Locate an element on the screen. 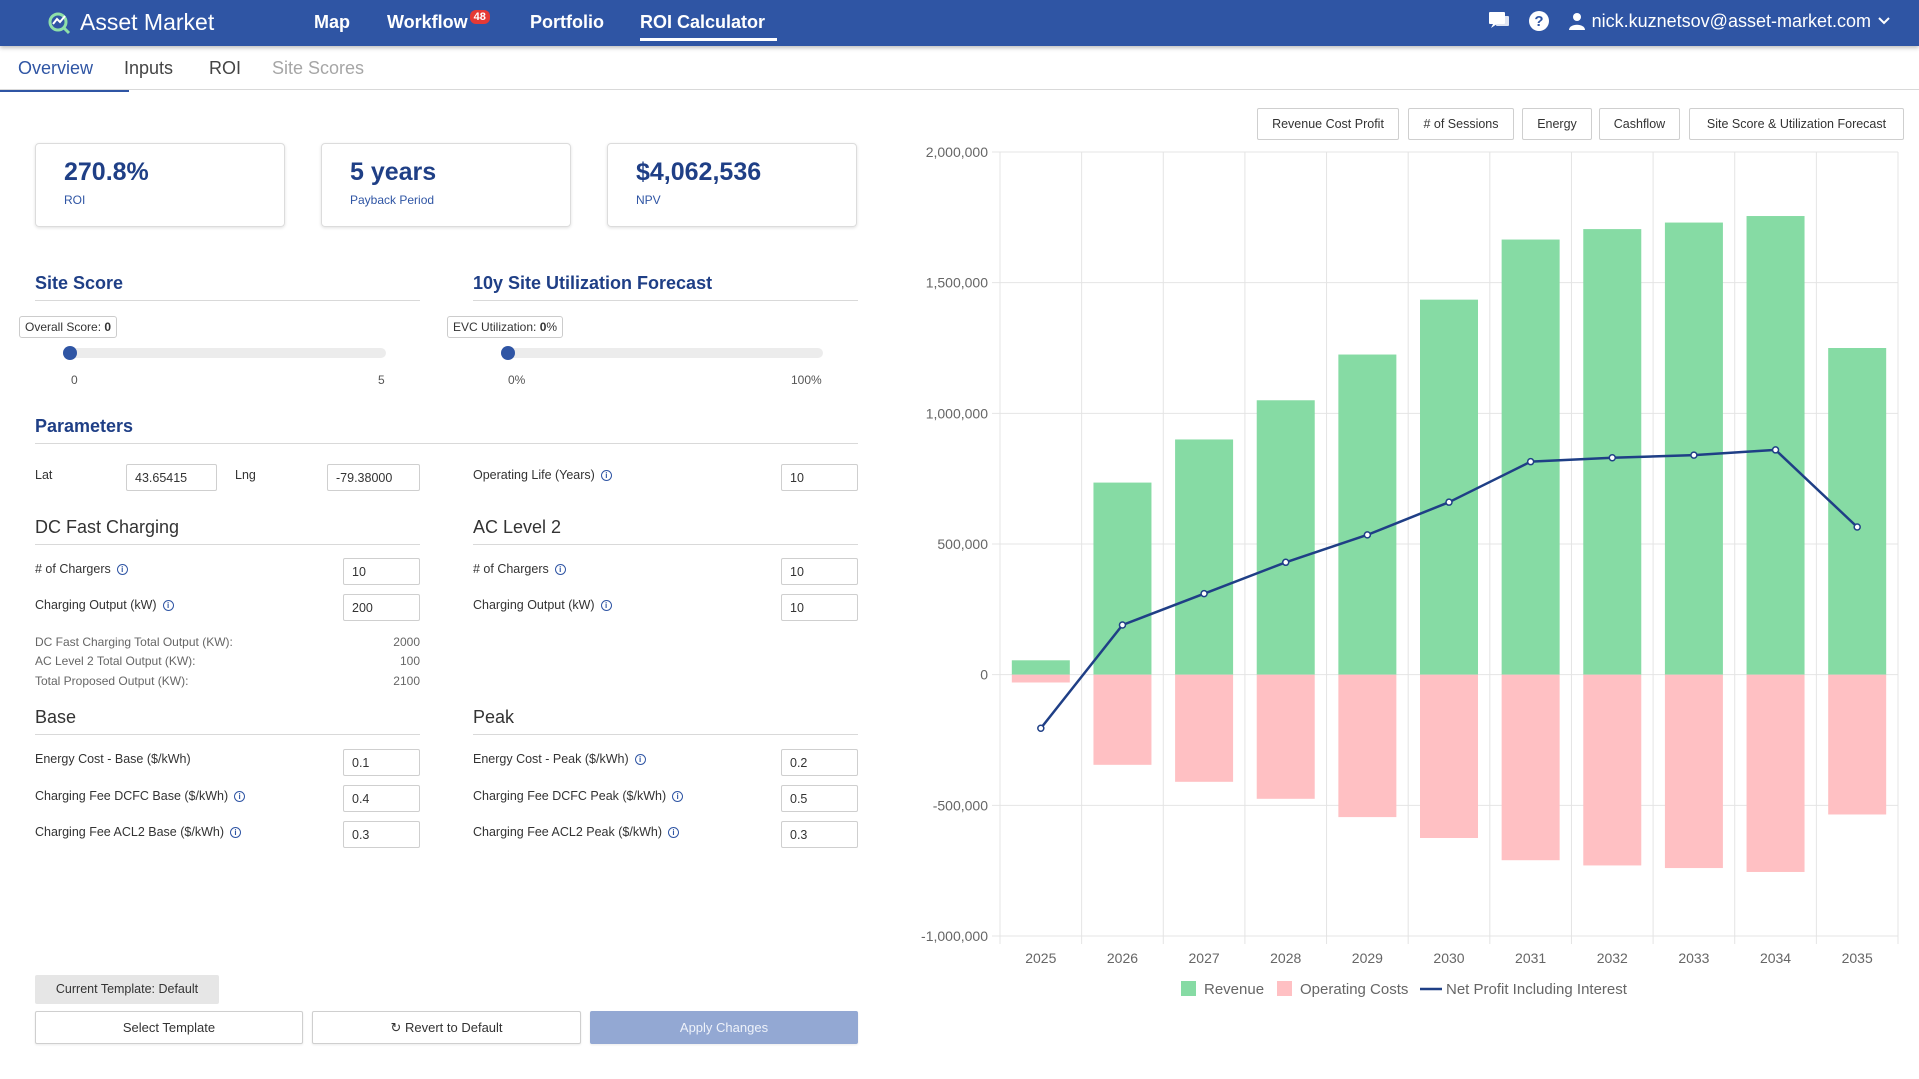 This screenshot has width=1919, height=1079. acl2-chargers-input: 10 is located at coordinates (819, 571).